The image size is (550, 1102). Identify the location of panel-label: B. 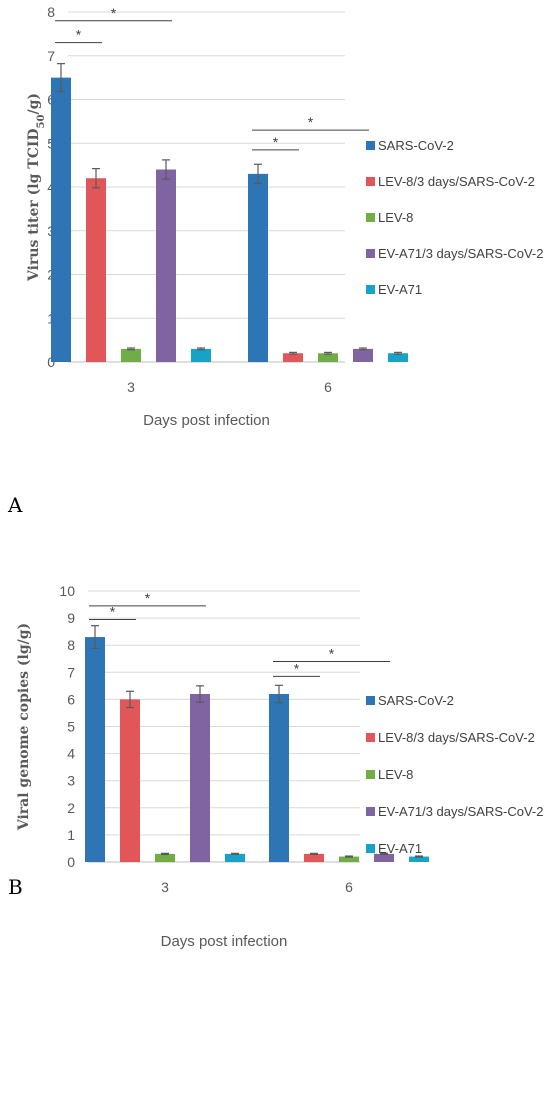
(15, 887).